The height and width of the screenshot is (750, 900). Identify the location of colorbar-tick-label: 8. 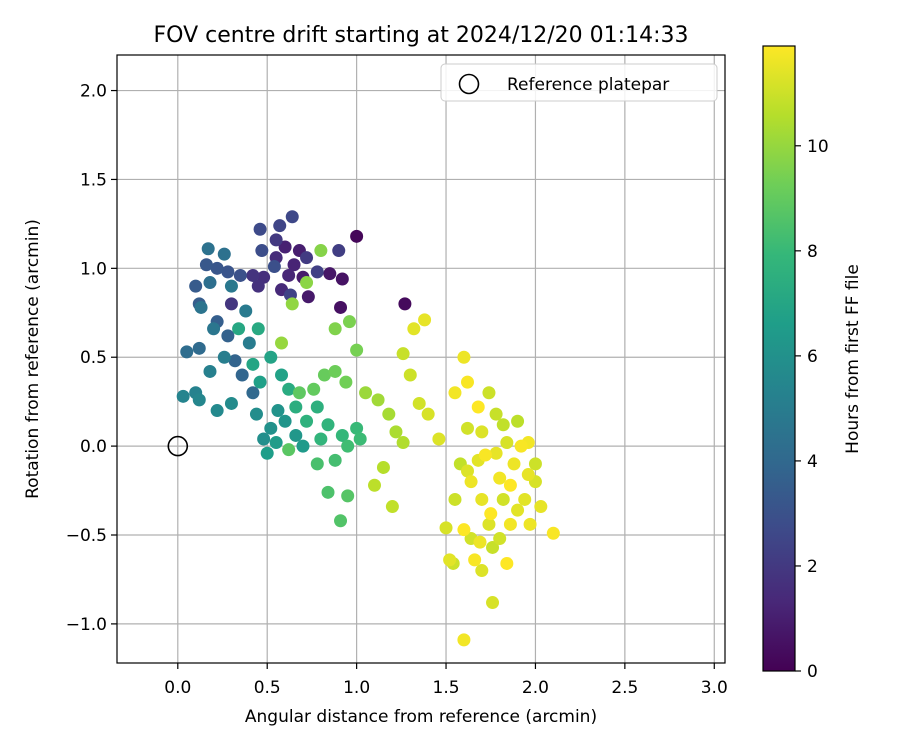
(812, 252).